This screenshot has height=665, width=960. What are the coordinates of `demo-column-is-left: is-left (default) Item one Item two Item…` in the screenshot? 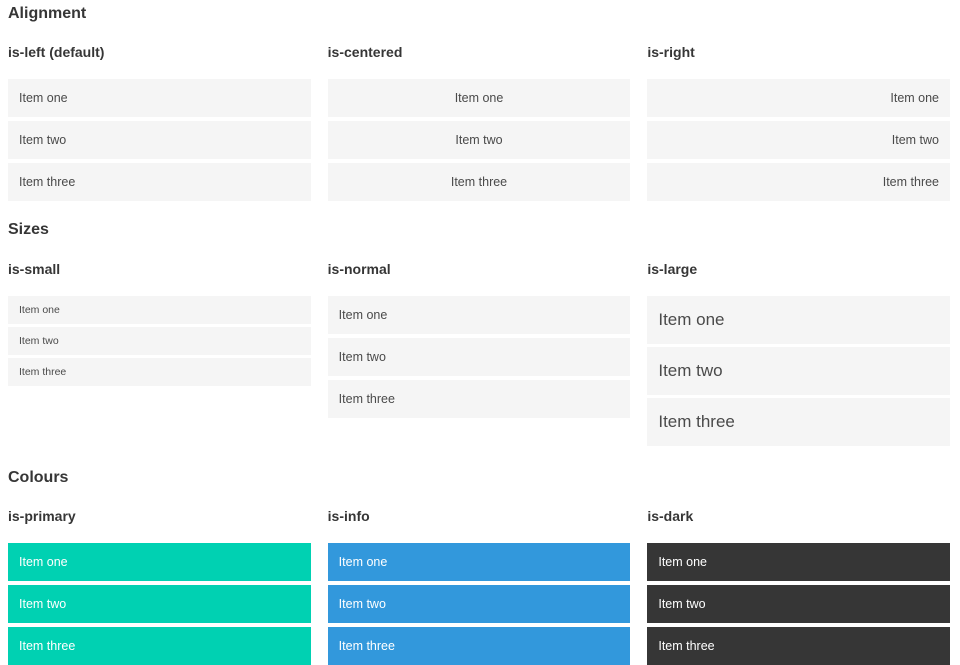 It's located at (159, 123).